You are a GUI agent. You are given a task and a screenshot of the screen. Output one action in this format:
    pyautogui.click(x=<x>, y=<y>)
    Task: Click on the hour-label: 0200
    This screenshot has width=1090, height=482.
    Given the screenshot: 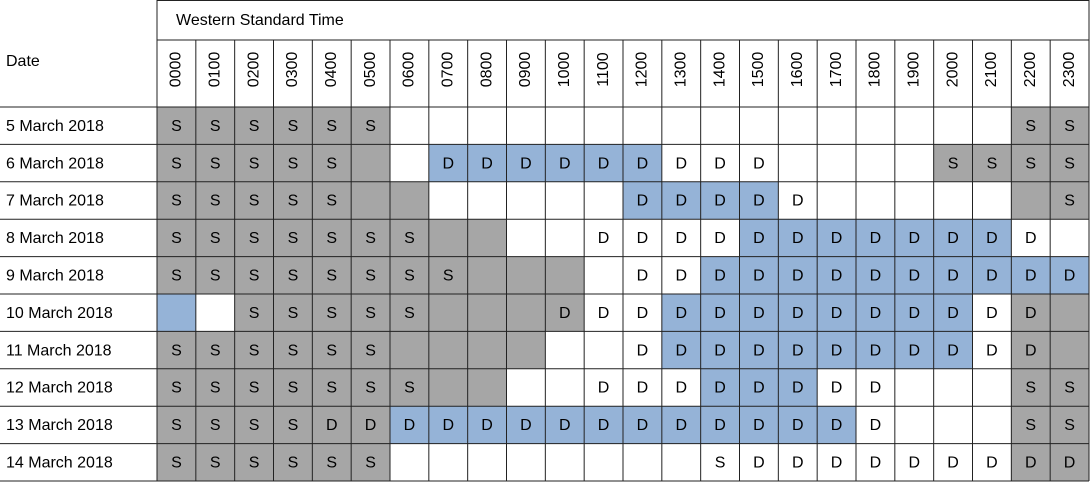 What is the action you would take?
    pyautogui.click(x=253, y=70)
    